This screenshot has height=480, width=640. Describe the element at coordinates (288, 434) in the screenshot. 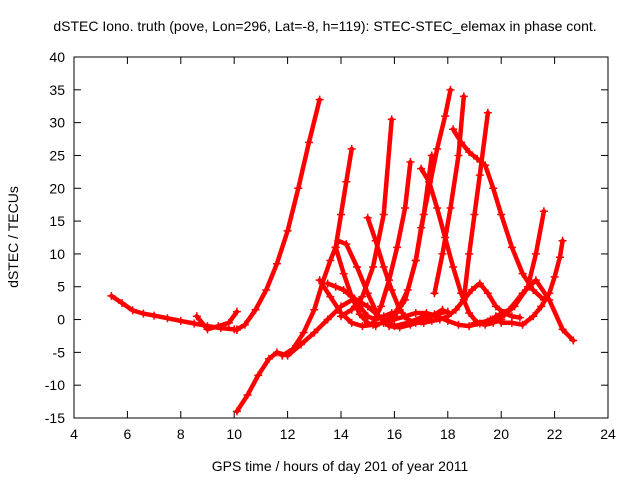

I see `x-tick-label: 12` at that location.